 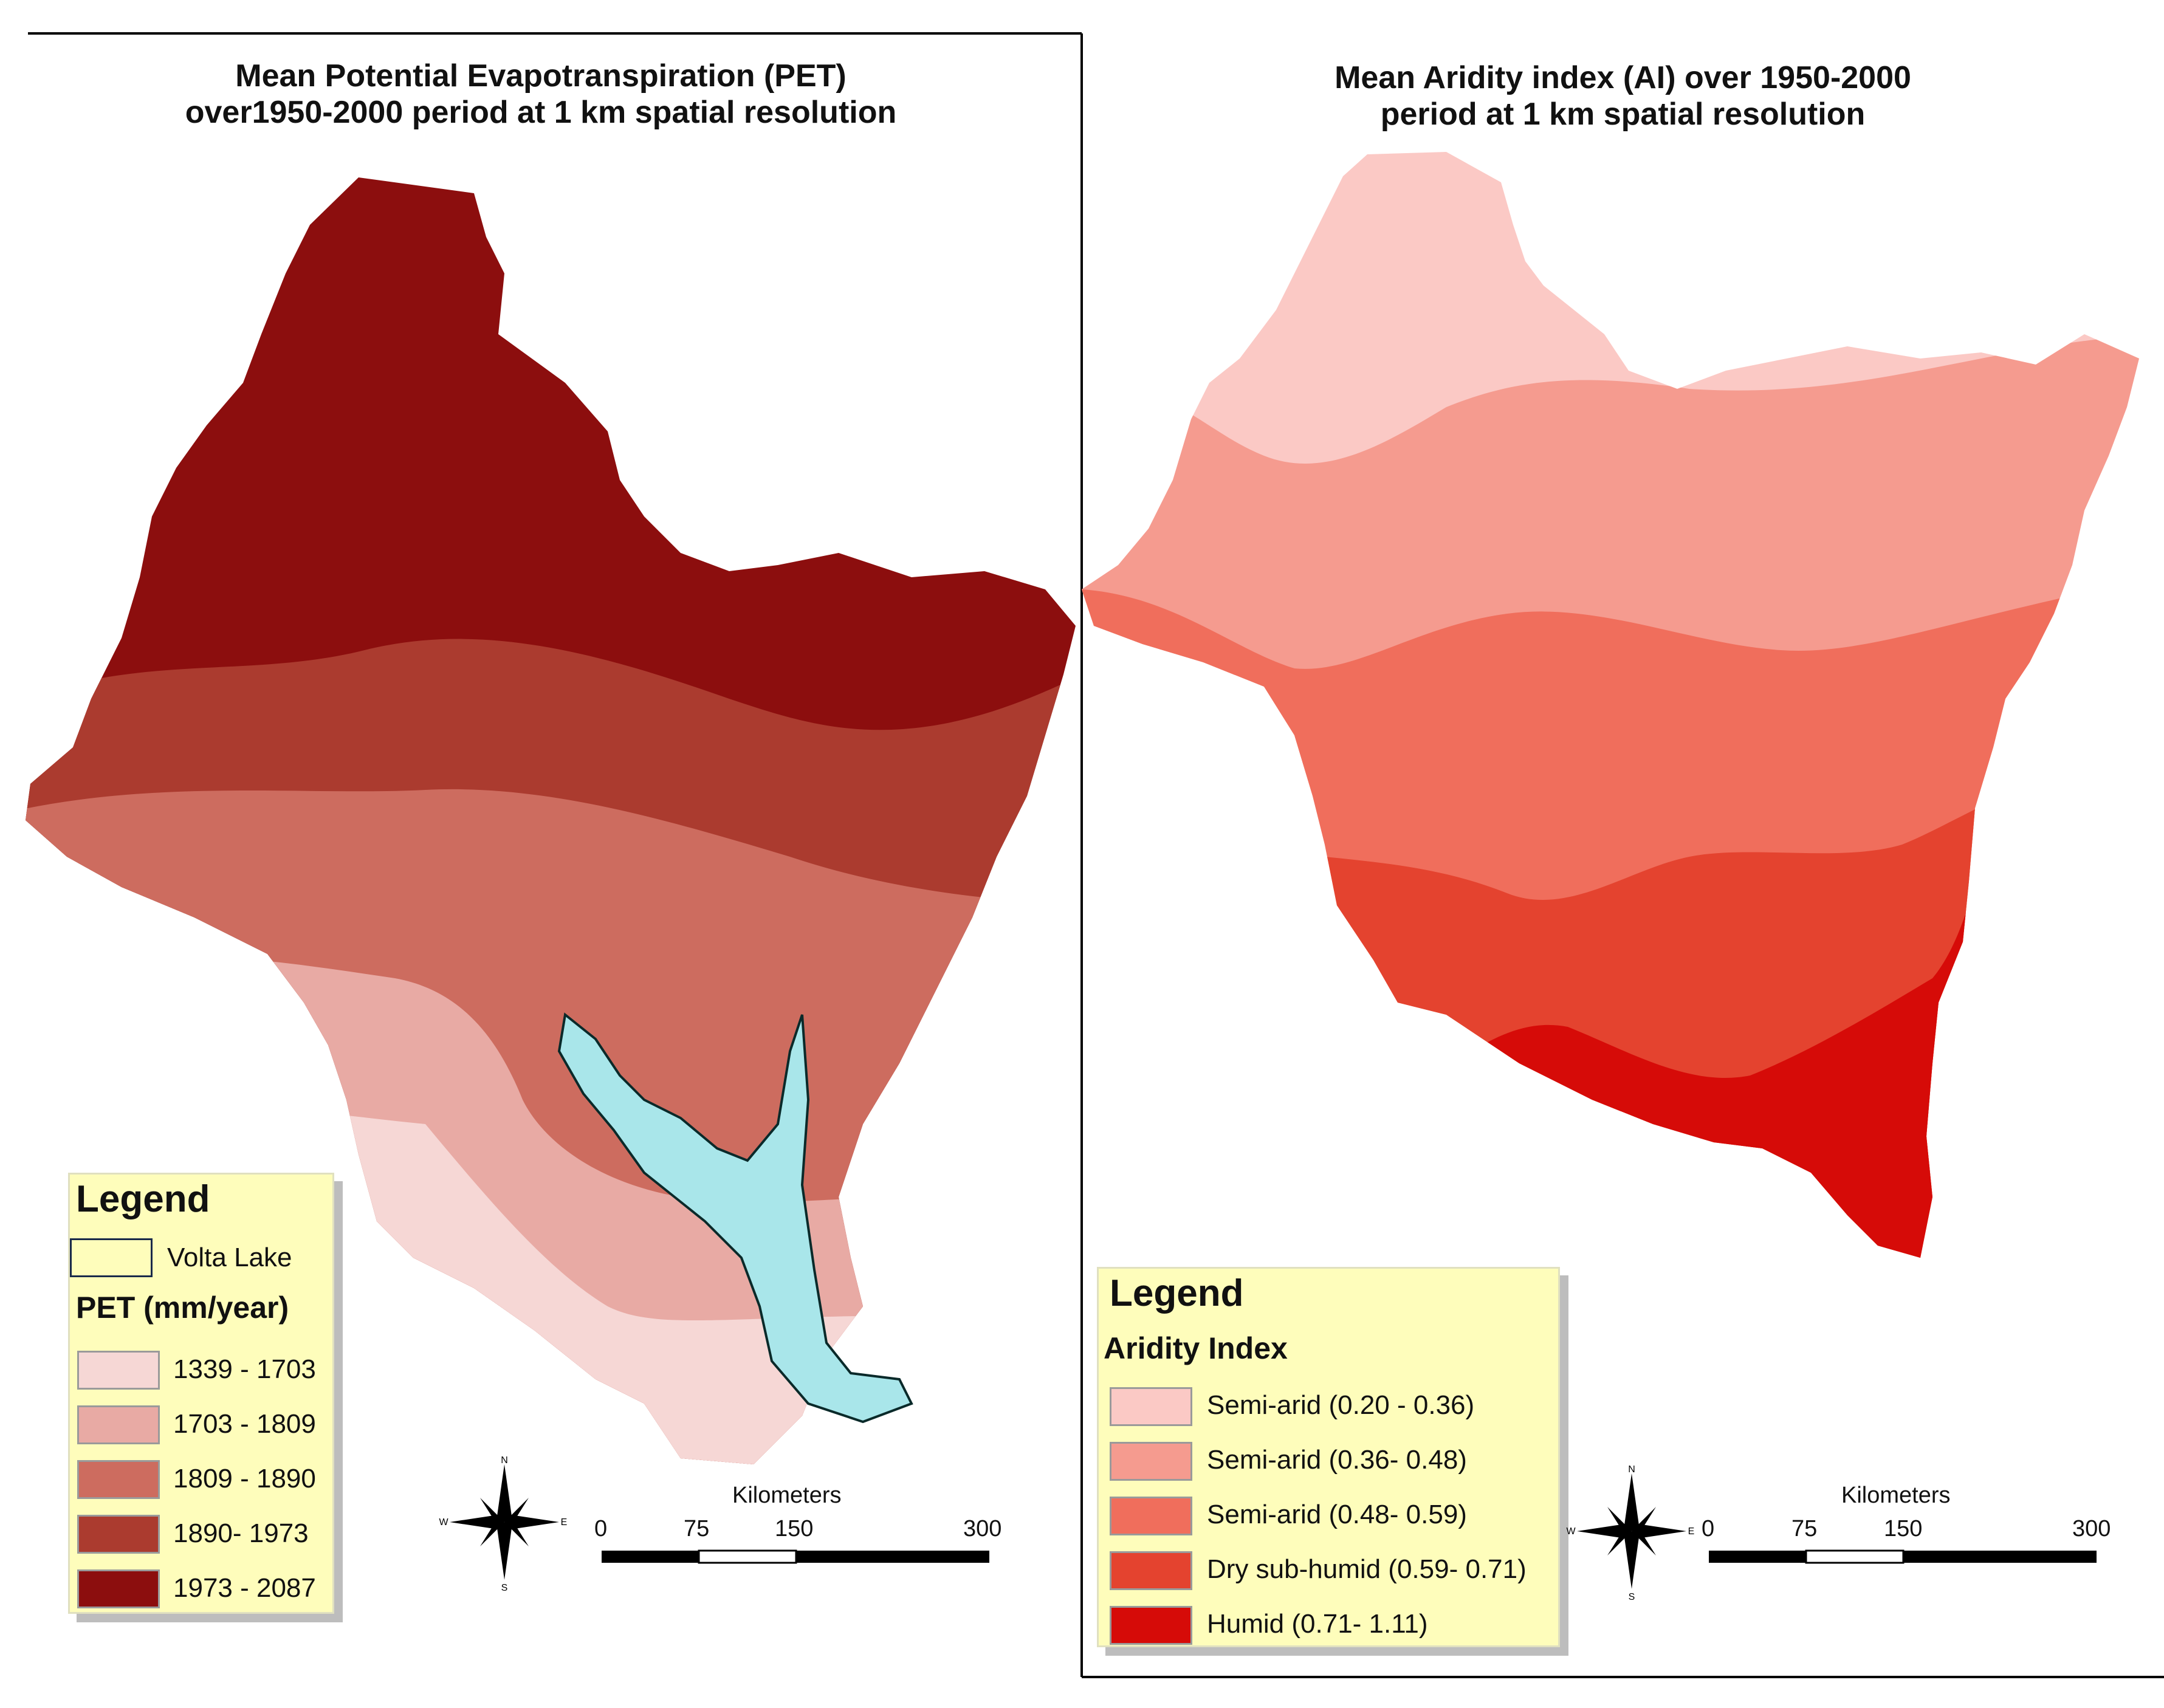 I want to click on pet-legend-title: Legend, so click(x=143, y=1199).